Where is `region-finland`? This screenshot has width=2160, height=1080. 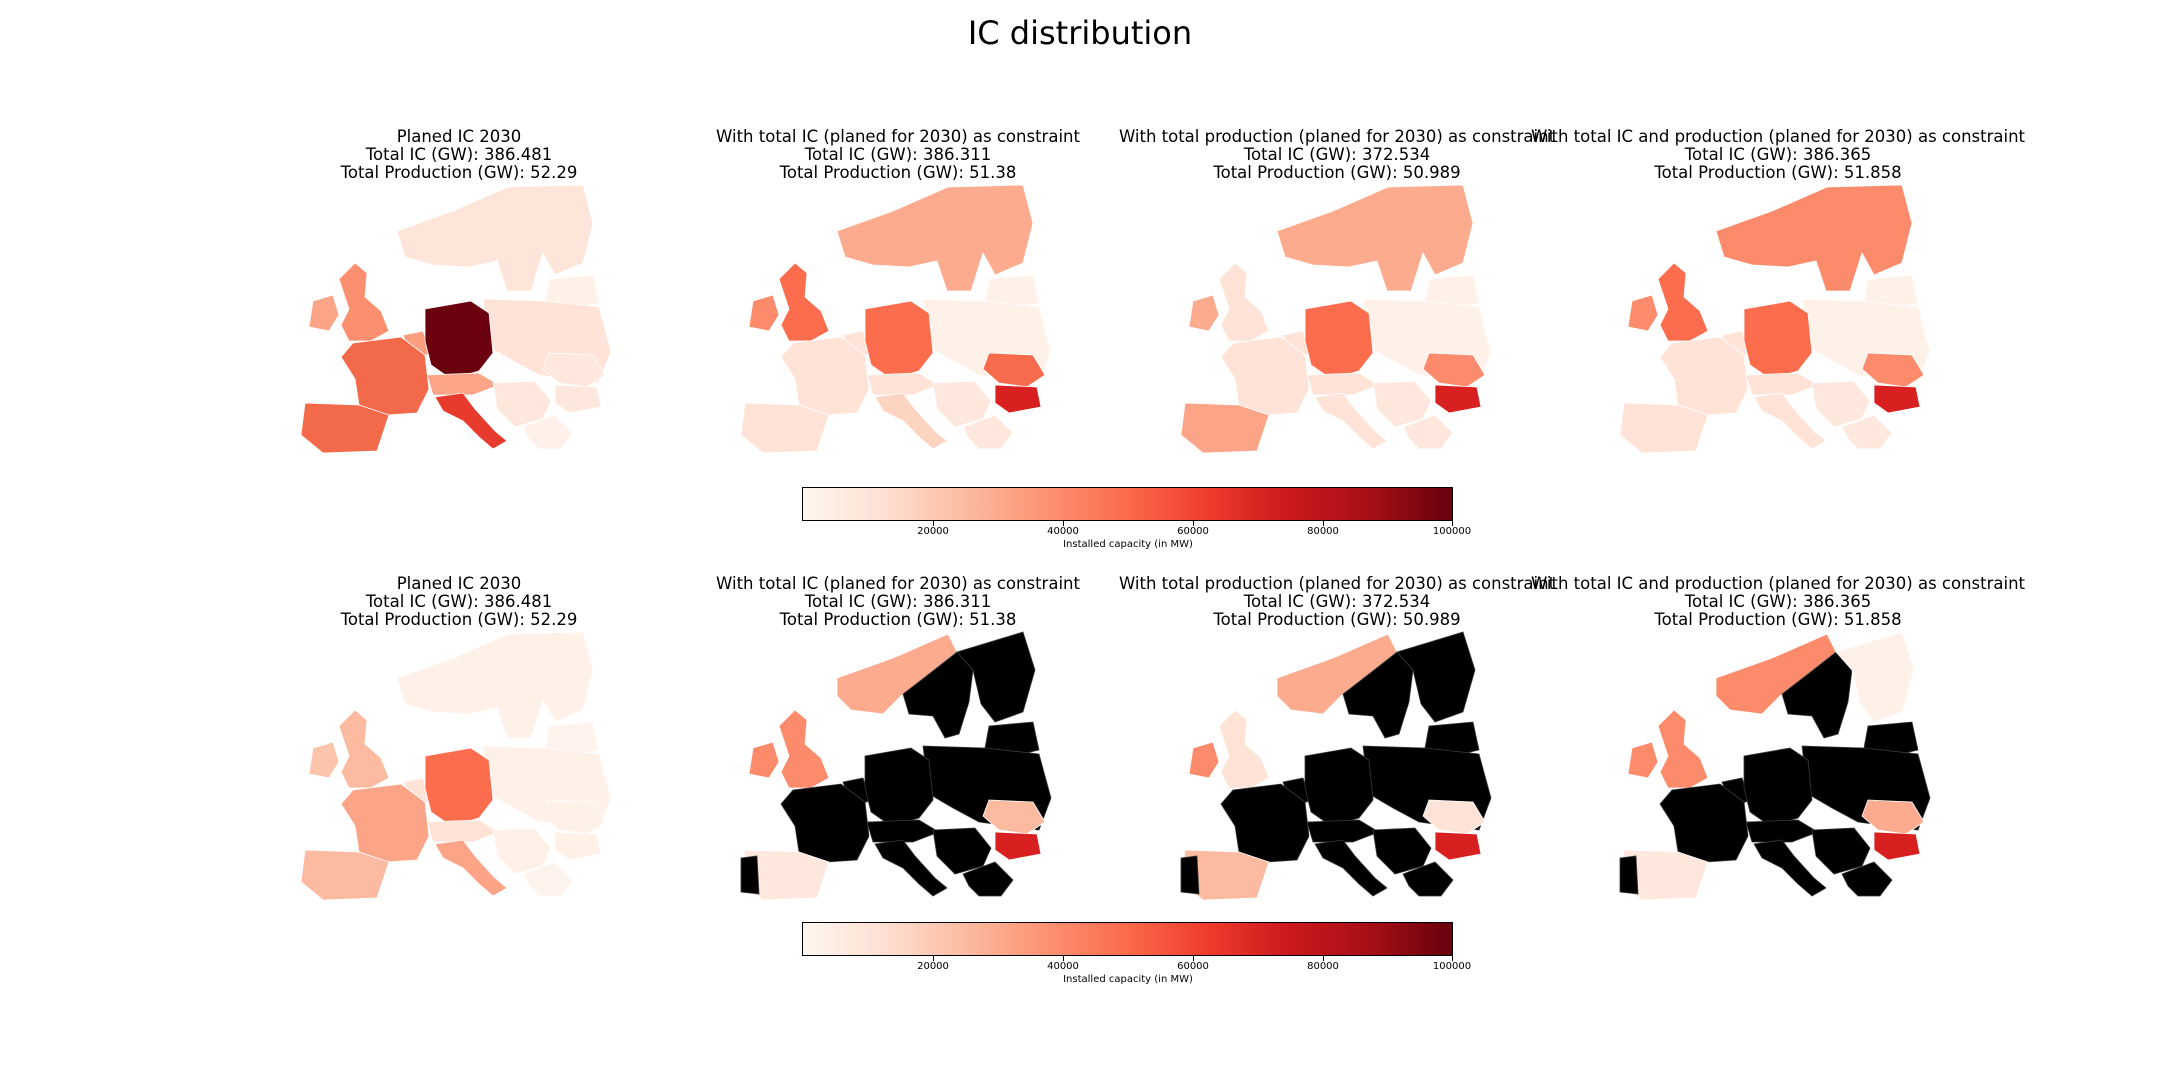 region-finland is located at coordinates (1436, 677).